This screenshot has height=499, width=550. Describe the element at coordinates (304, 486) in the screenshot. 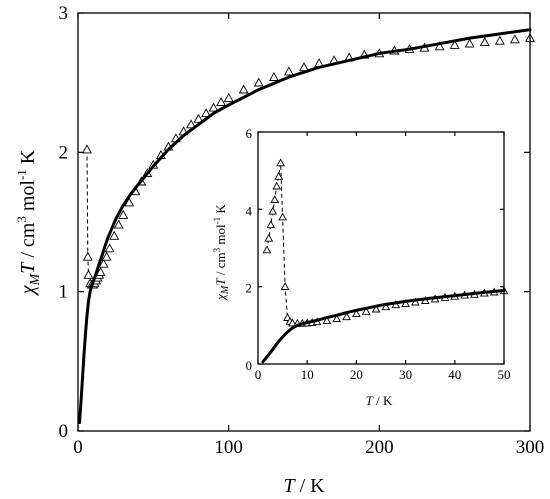

I see `main-x-axis-label: T / K` at that location.